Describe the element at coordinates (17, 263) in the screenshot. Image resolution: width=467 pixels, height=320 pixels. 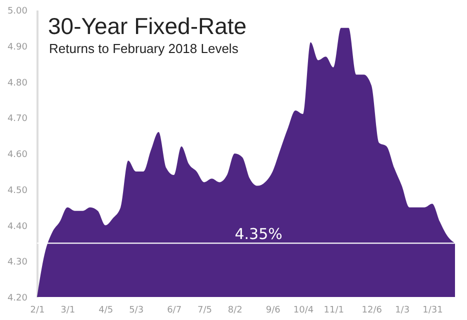
I see `y-tick-label: 4.30` at that location.